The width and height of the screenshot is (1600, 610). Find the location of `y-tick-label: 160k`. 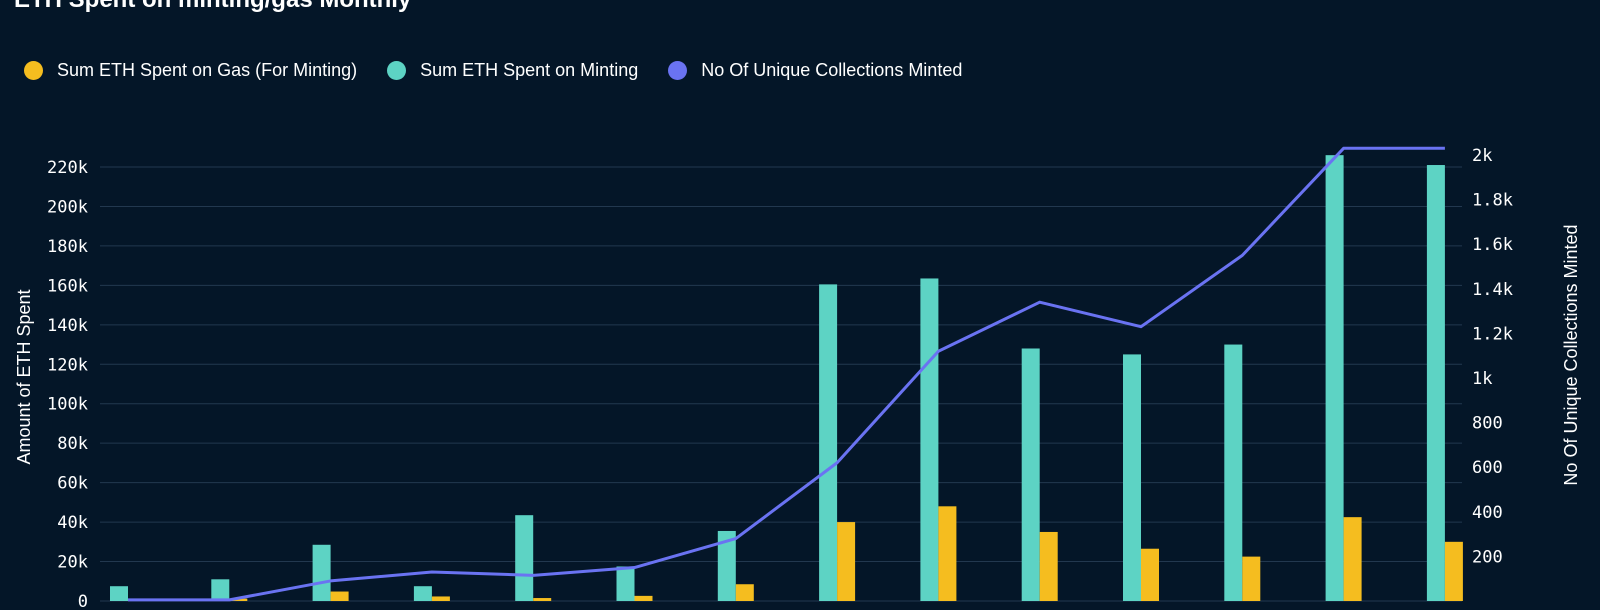

y-tick-label: 160k is located at coordinates (67, 286).